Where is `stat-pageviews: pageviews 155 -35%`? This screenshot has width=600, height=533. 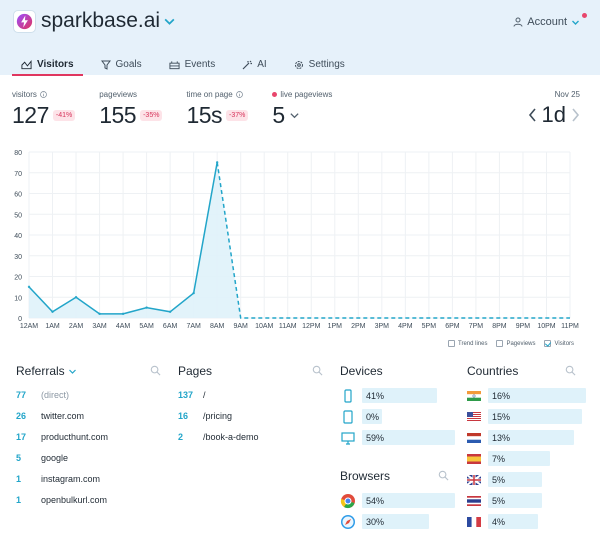 stat-pageviews: pageviews 155 -35% is located at coordinates (131, 108).